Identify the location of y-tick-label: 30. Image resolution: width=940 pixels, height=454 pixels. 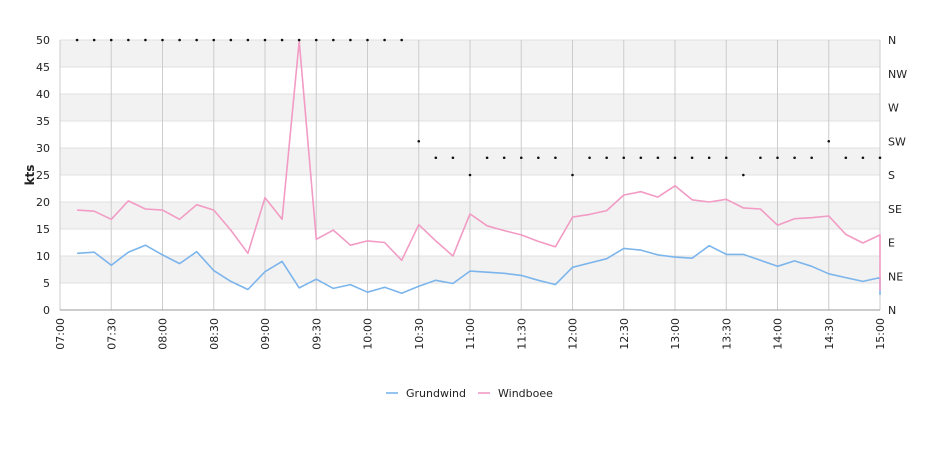
(43, 148).